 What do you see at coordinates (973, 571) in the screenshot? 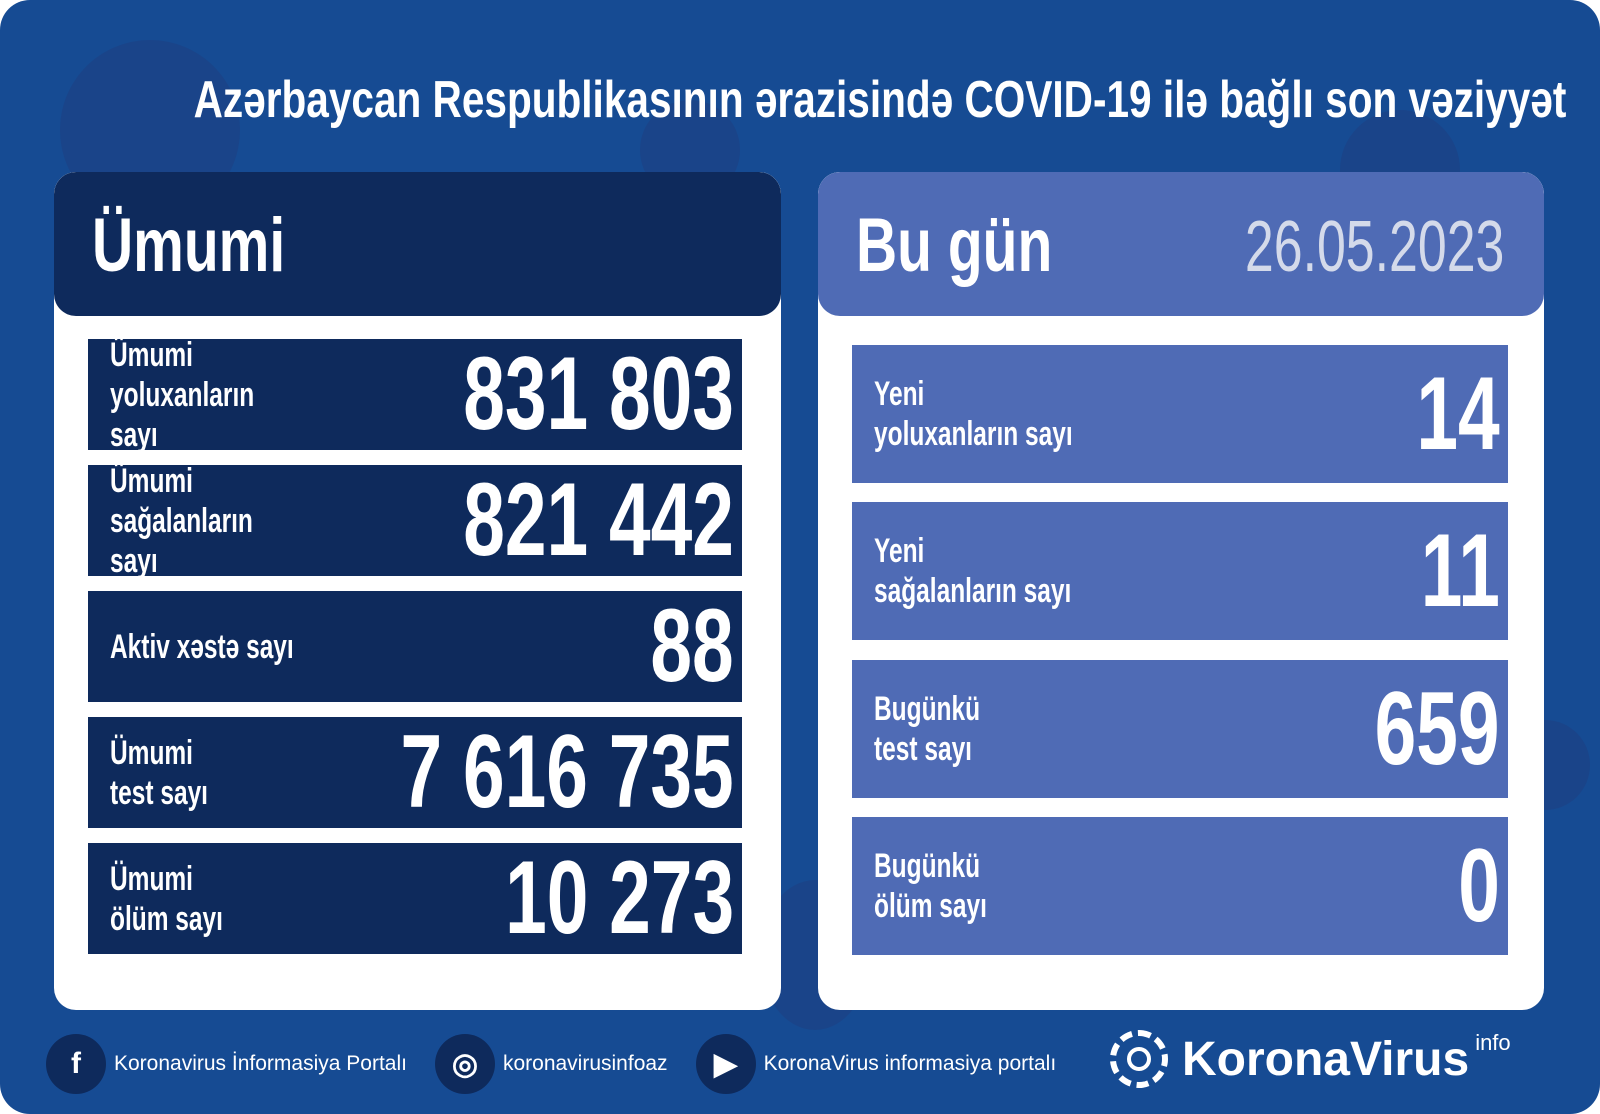
I see `stat-label: Yeni sağalanların sayı` at bounding box center [973, 571].